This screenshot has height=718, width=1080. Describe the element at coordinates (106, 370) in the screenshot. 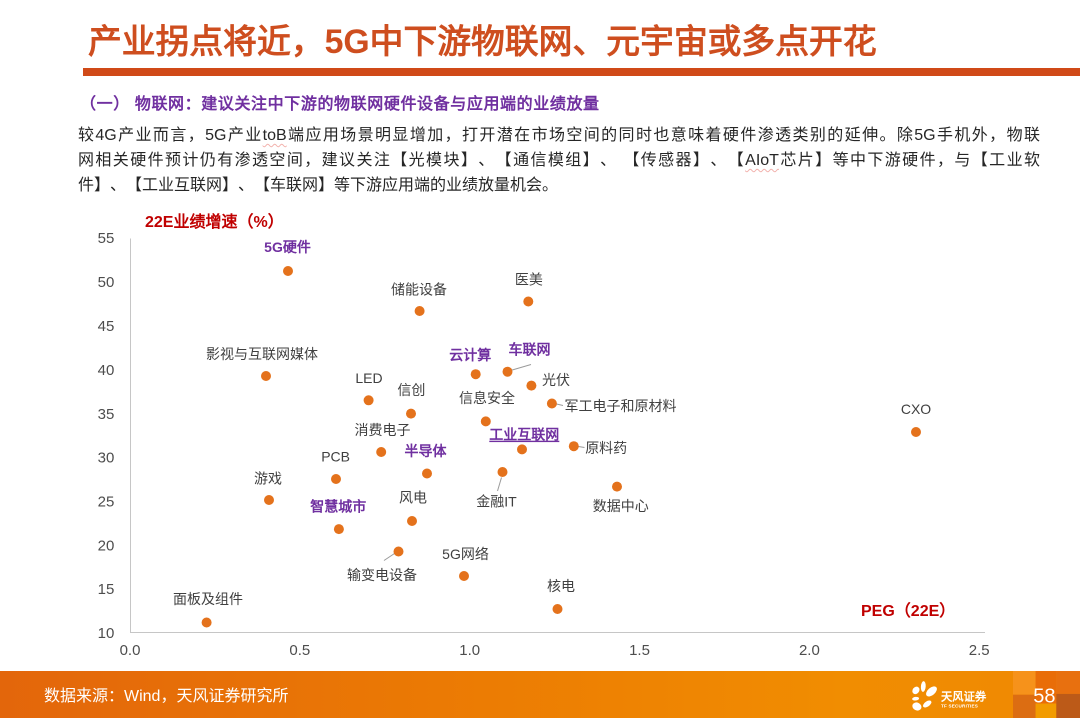

I see `svg-text: 40` at that location.